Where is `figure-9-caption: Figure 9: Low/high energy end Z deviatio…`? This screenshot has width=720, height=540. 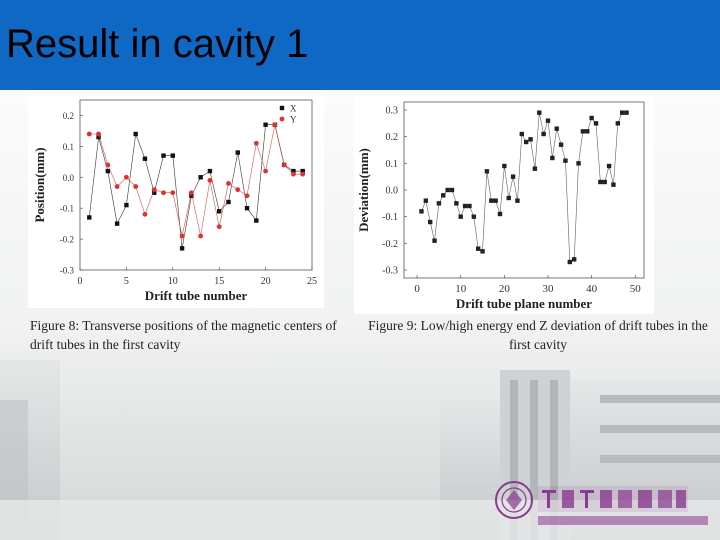
figure-9-caption: Figure 9: Low/high energy end Z deviatio… is located at coordinates (538, 335).